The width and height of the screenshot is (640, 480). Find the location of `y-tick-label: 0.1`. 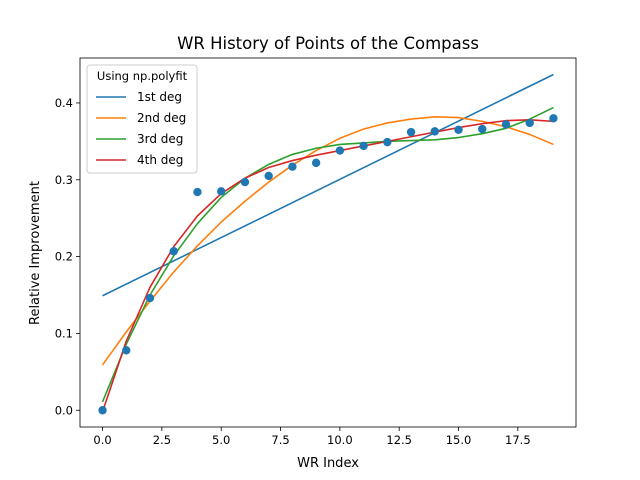

y-tick-label: 0.1 is located at coordinates (64, 333).